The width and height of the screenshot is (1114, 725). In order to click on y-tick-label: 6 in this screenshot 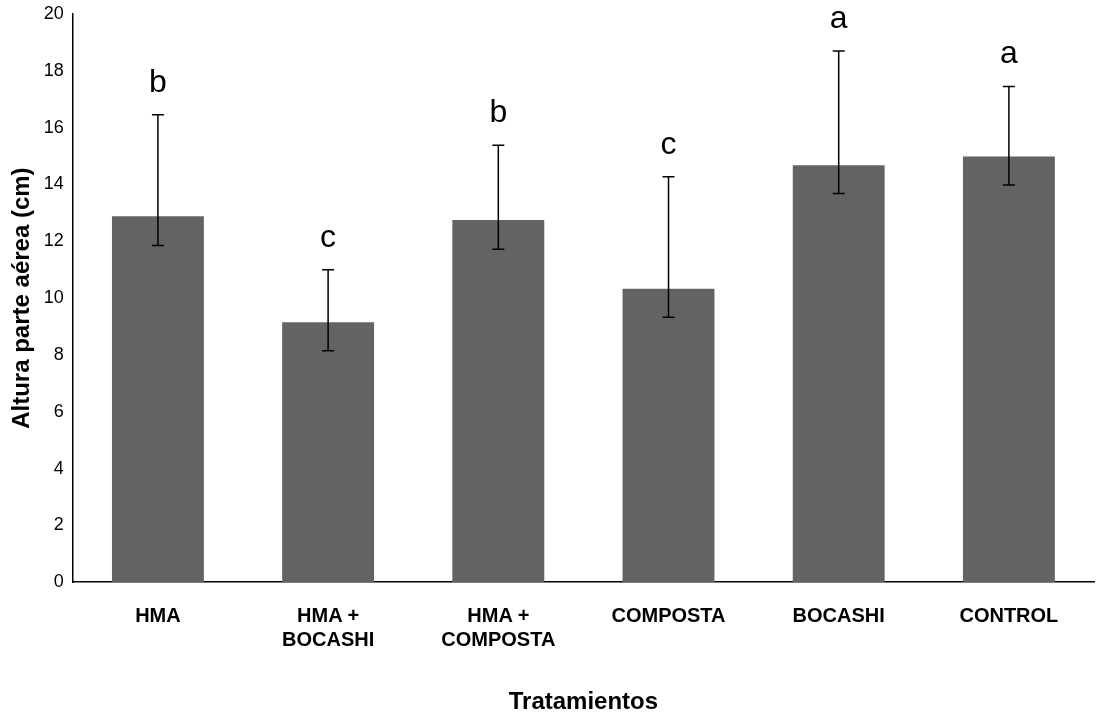, I will do `click(58, 410)`.